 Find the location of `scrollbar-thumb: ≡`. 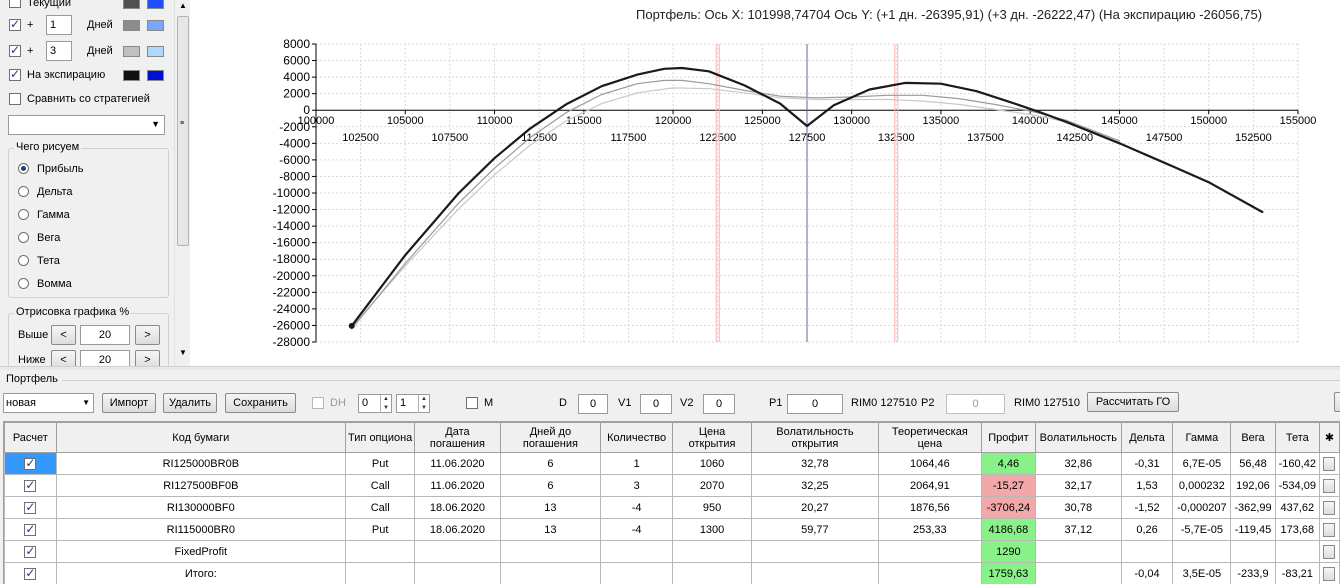

scrollbar-thumb: ≡ is located at coordinates (183, 131).